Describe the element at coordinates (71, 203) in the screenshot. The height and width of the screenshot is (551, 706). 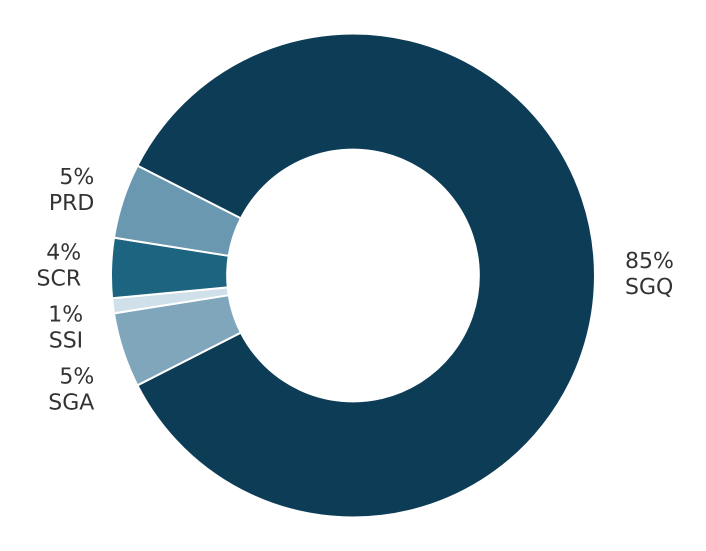
I see `slice-label: PRD` at that location.